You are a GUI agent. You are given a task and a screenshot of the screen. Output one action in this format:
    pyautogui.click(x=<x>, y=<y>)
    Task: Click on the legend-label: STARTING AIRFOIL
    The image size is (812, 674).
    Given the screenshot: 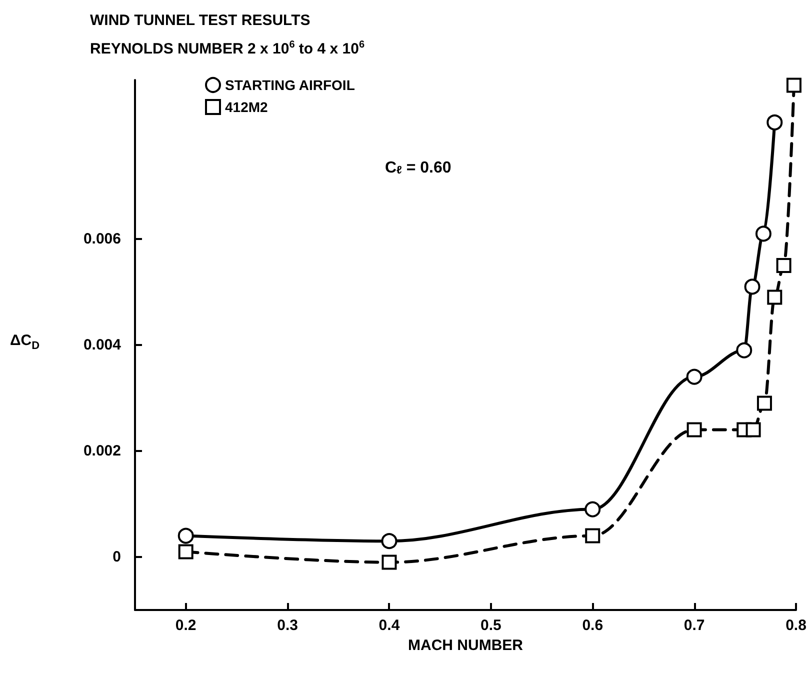 What is the action you would take?
    pyautogui.click(x=290, y=85)
    